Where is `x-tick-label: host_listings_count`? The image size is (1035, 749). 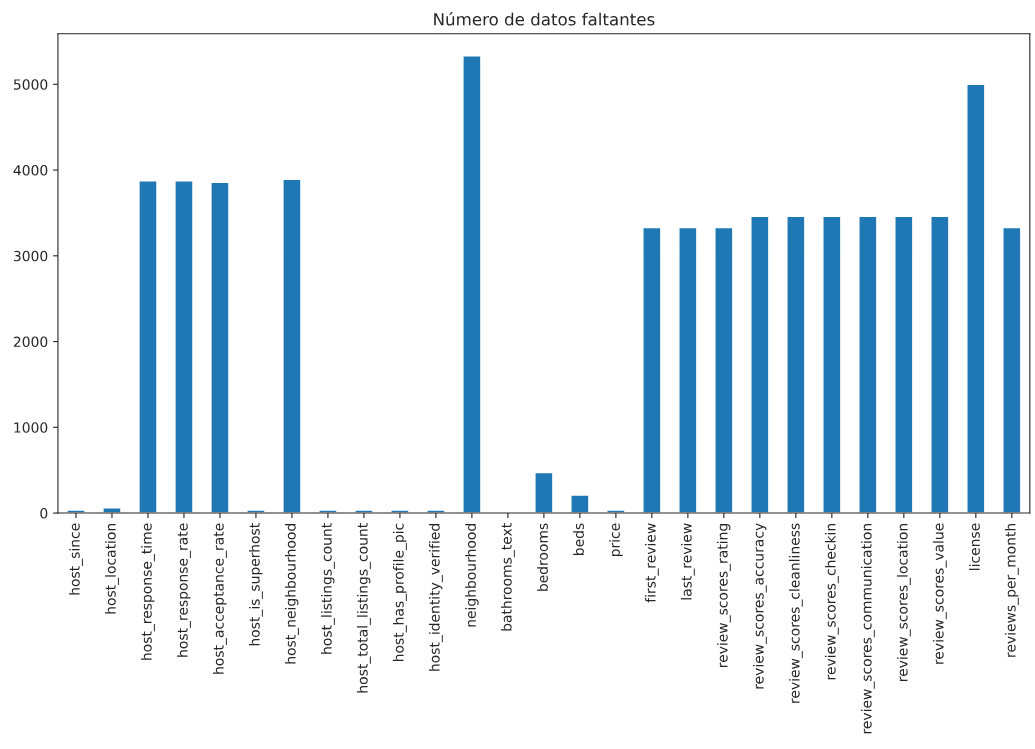 x-tick-label: host_listings_count is located at coordinates (328, 588).